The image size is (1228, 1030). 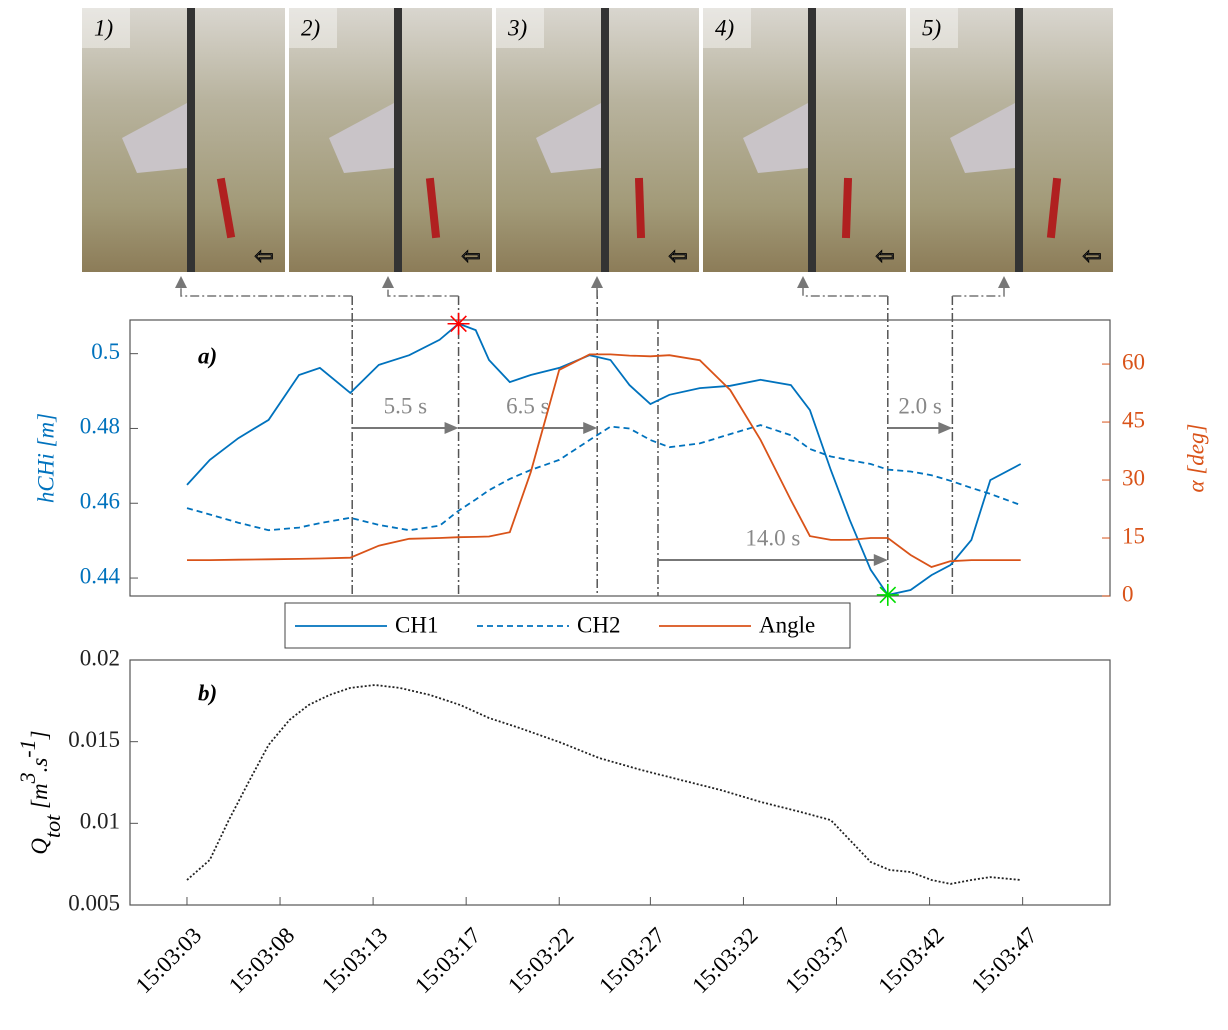 What do you see at coordinates (1195, 458) in the screenshot?
I see `y2-axis-label: α [deg]` at bounding box center [1195, 458].